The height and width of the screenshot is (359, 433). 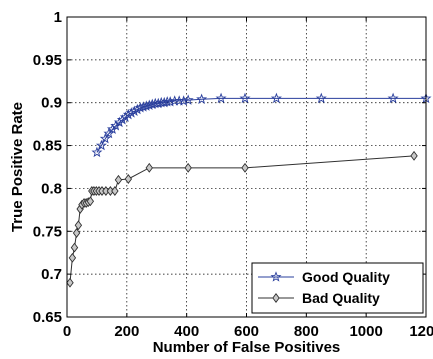 I want to click on y-tick-label: 0.7, so click(x=51, y=274).